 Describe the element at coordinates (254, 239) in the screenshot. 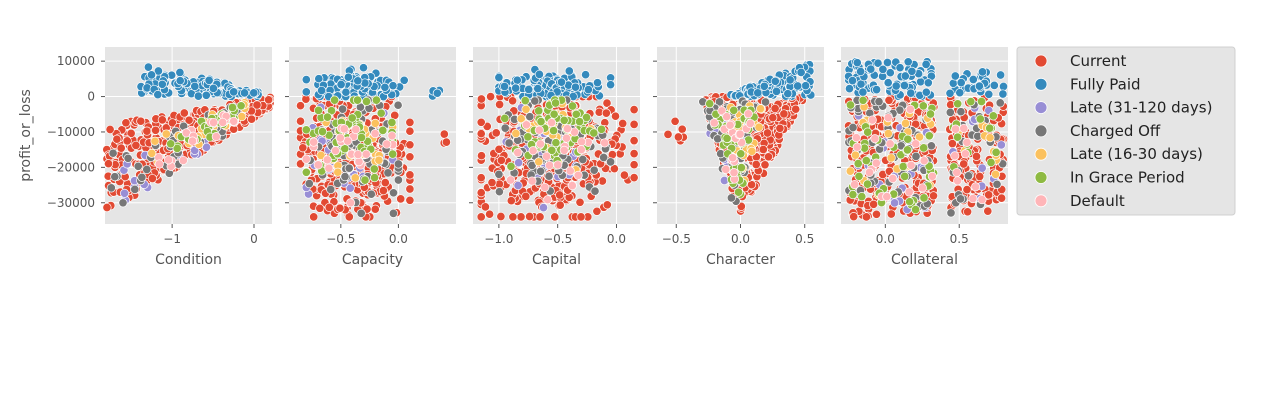

I see `x-tick-label: 0` at that location.